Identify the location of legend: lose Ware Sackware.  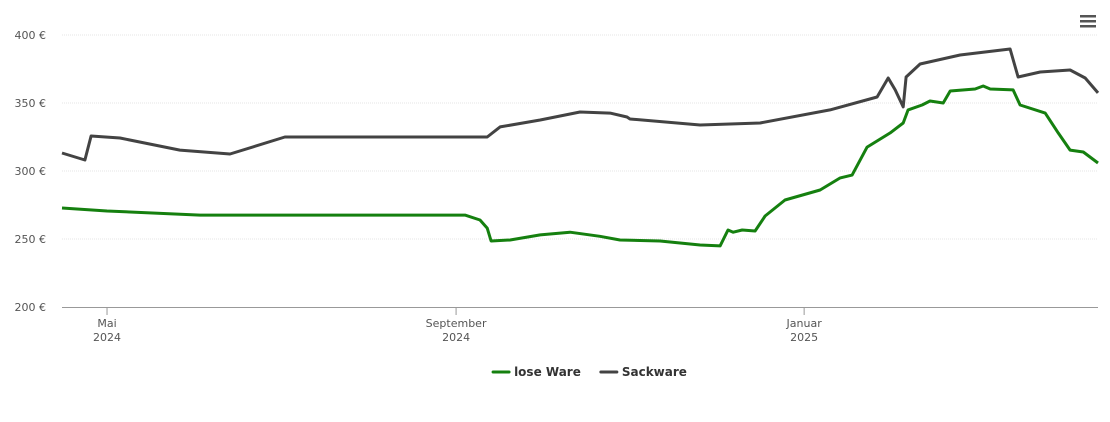
(589, 372).